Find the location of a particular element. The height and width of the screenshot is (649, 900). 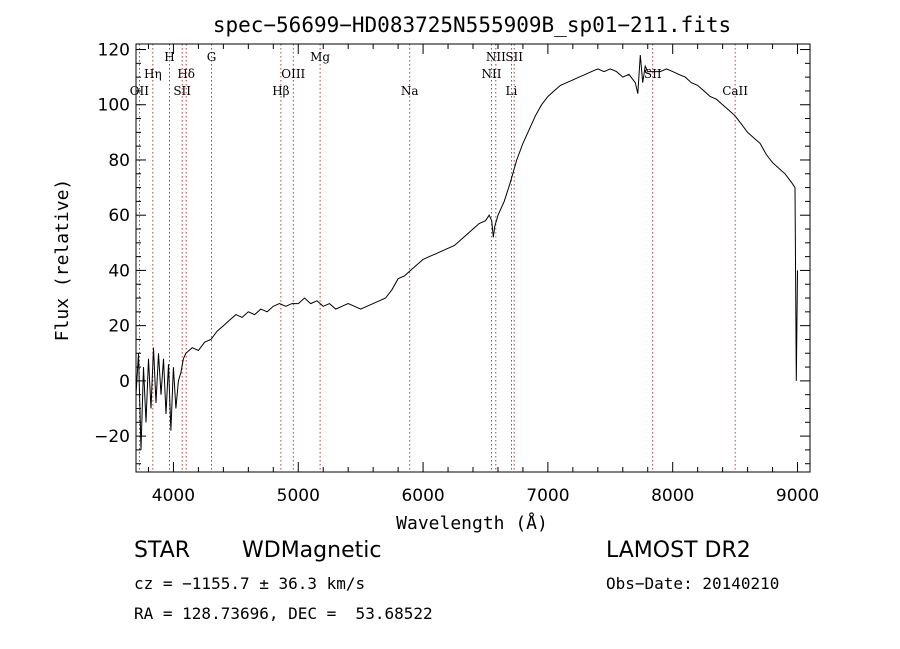

line-label: CaII is located at coordinates (735, 91).